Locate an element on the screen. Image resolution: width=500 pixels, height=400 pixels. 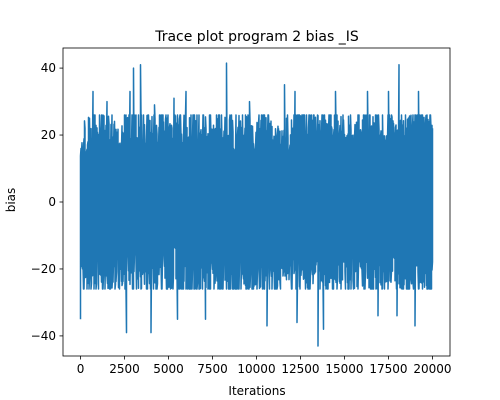
y-tick-label: −20 is located at coordinates (43, 269).